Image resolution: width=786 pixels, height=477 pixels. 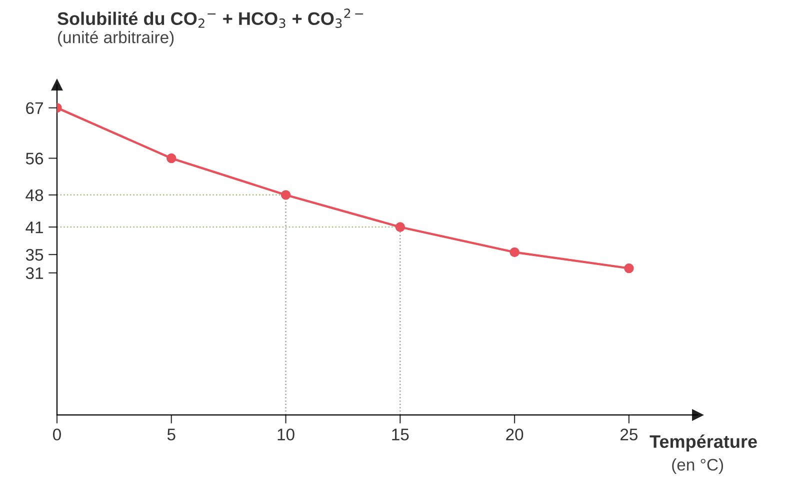 I want to click on x-tick-label: 25, so click(x=629, y=434).